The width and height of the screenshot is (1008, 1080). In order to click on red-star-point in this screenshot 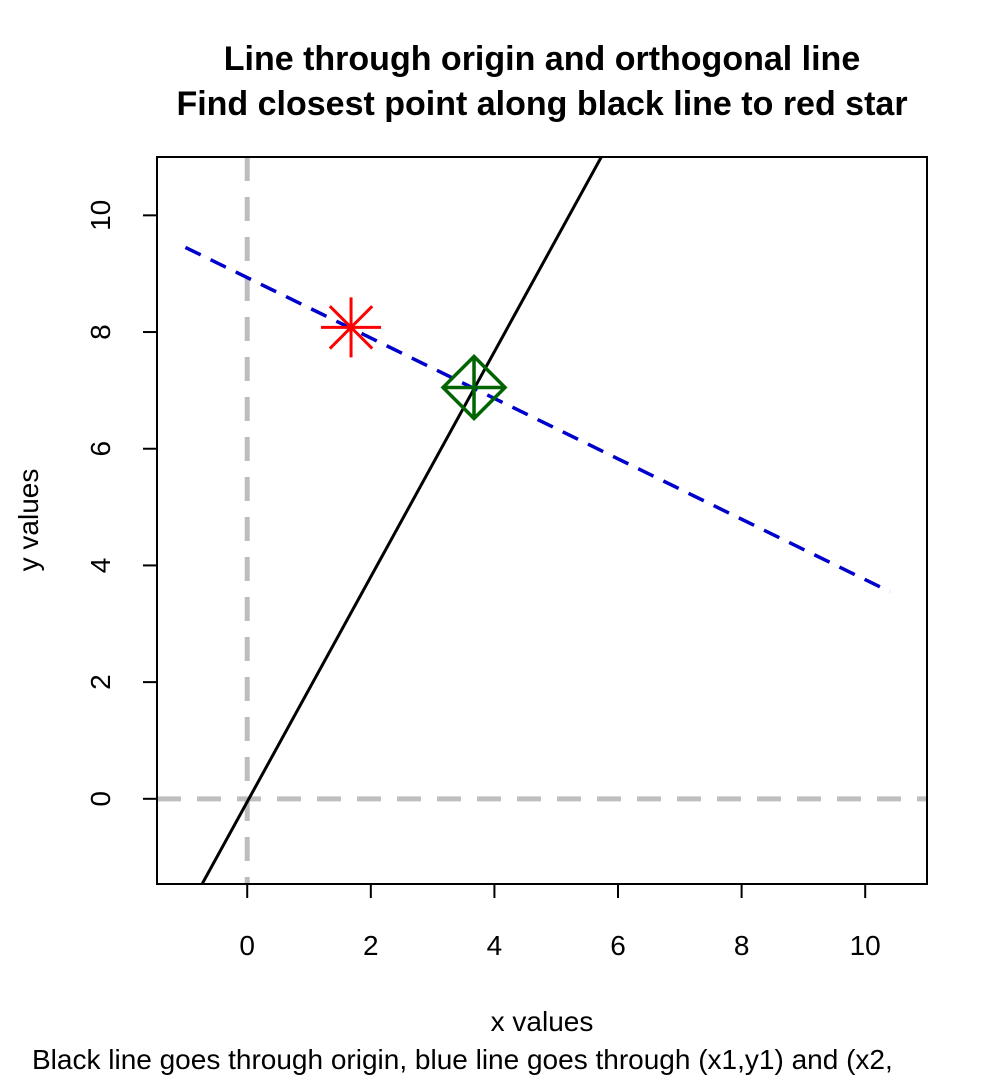, I will do `click(351, 327)`.